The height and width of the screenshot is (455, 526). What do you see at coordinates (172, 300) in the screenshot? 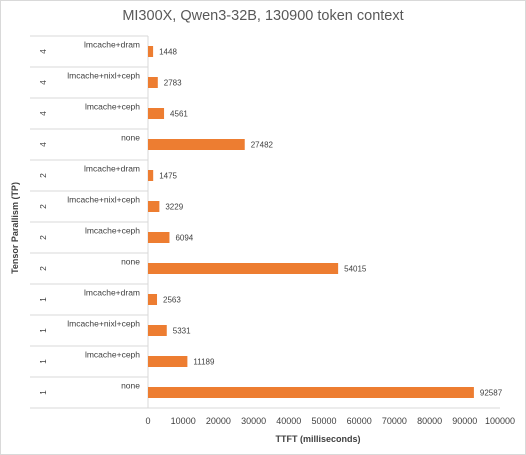
I see `data-label: 2563` at bounding box center [172, 300].